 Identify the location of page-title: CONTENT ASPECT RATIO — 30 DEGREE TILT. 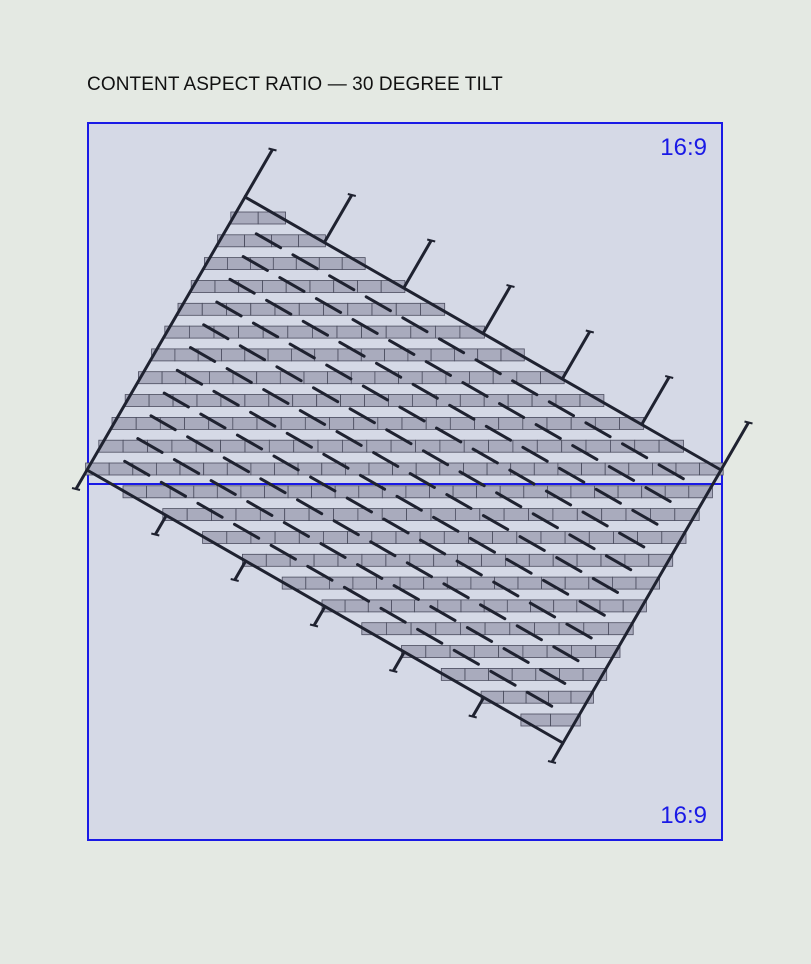
(295, 84).